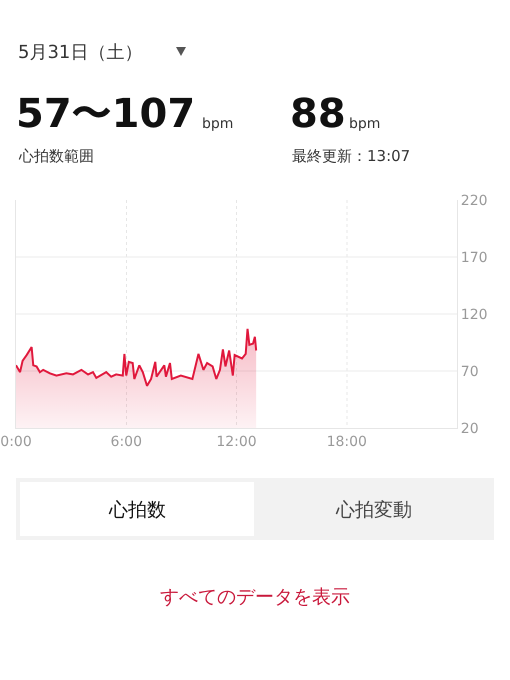 The width and height of the screenshot is (510, 680). Describe the element at coordinates (346, 442) in the screenshot. I see `x-tick-label: 18:00` at that location.